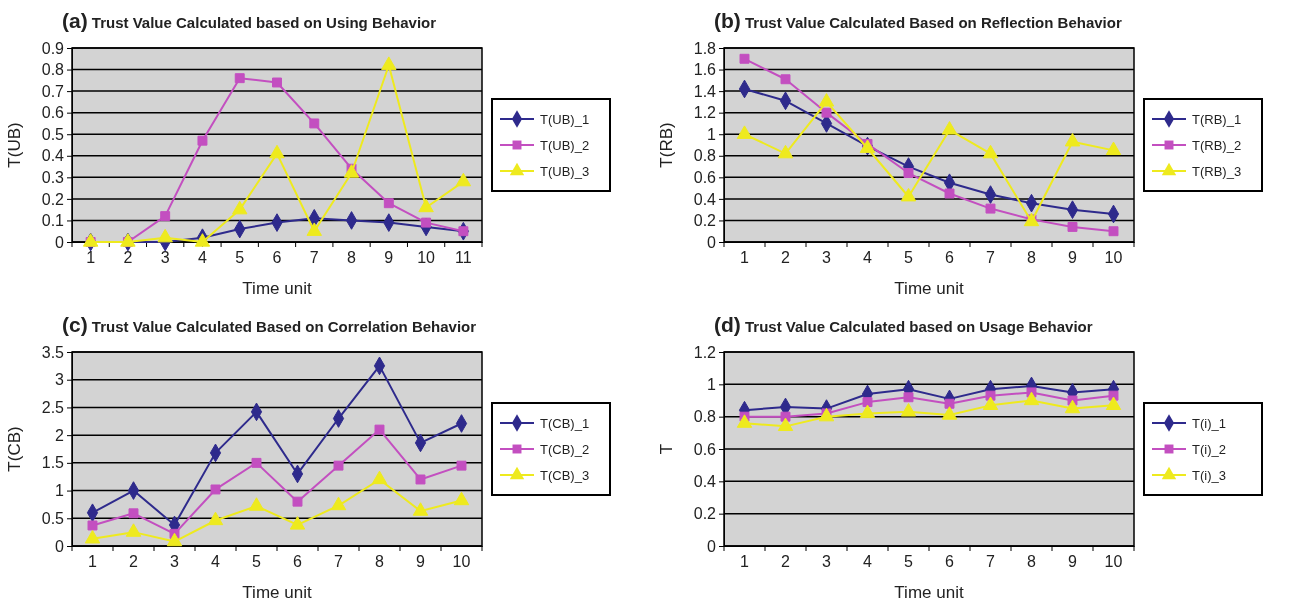 The width and height of the screenshot is (1304, 609). Describe the element at coordinates (53, 408) in the screenshot. I see `y-tick-label: 2.5` at that location.